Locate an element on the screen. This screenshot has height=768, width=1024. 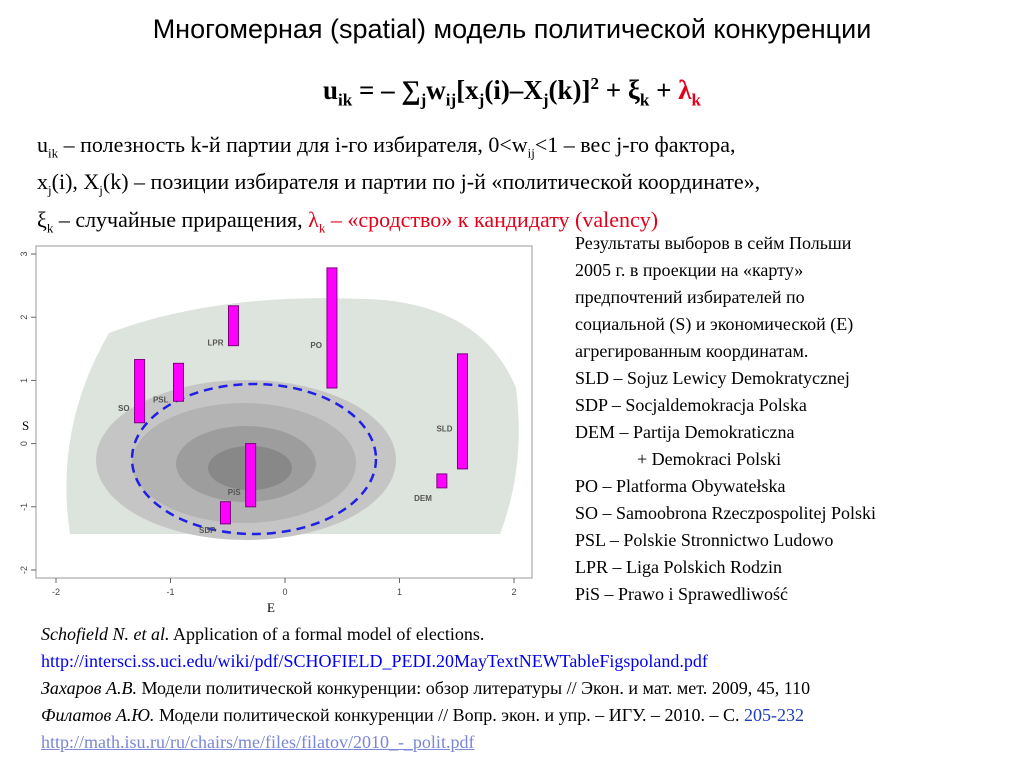
party-label-so: SO is located at coordinates (124, 408).